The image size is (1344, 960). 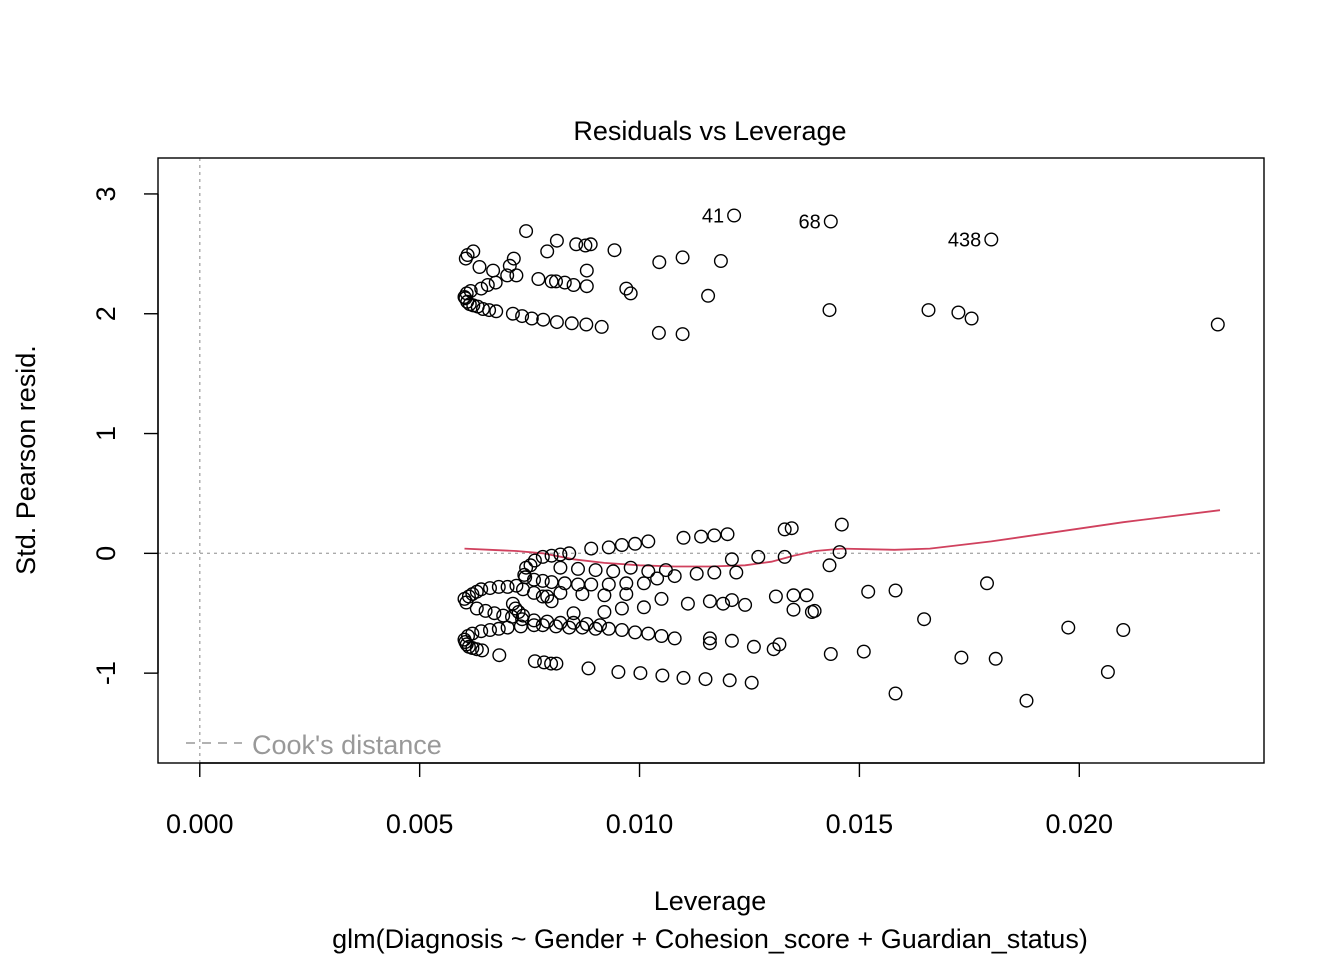 What do you see at coordinates (710, 901) in the screenshot?
I see `x-axis-label: Leverage` at bounding box center [710, 901].